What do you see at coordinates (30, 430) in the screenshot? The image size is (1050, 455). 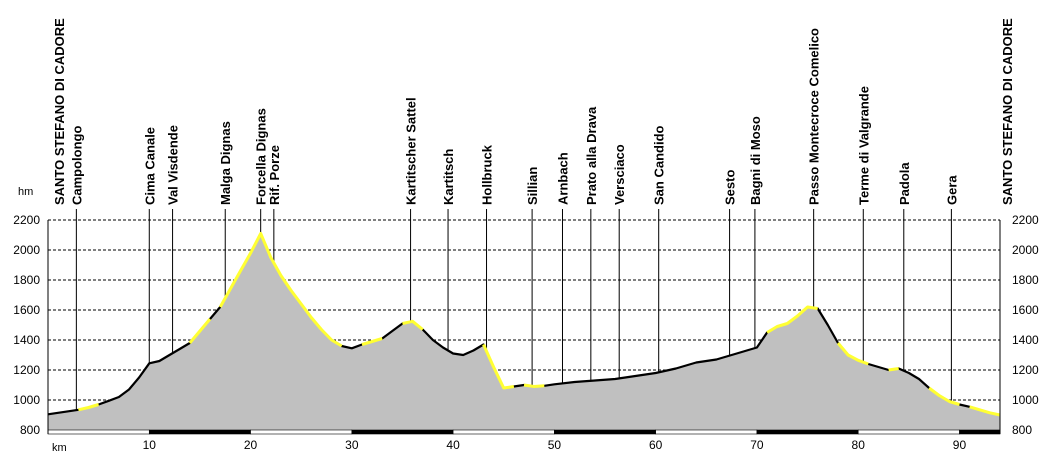 I see `y-tick-left-800: 800` at bounding box center [30, 430].